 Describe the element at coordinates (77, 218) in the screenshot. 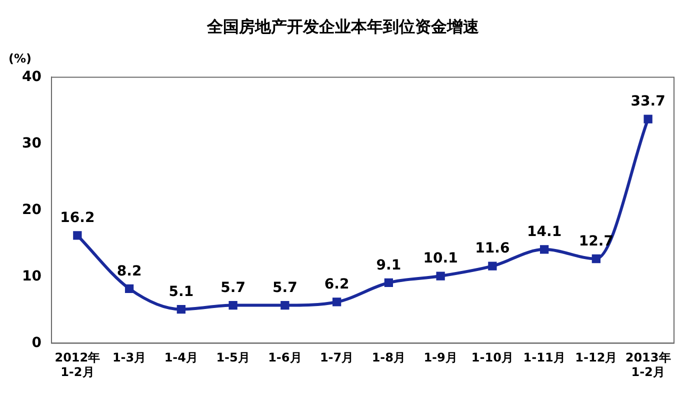

I see `data-label: 16.2` at that location.